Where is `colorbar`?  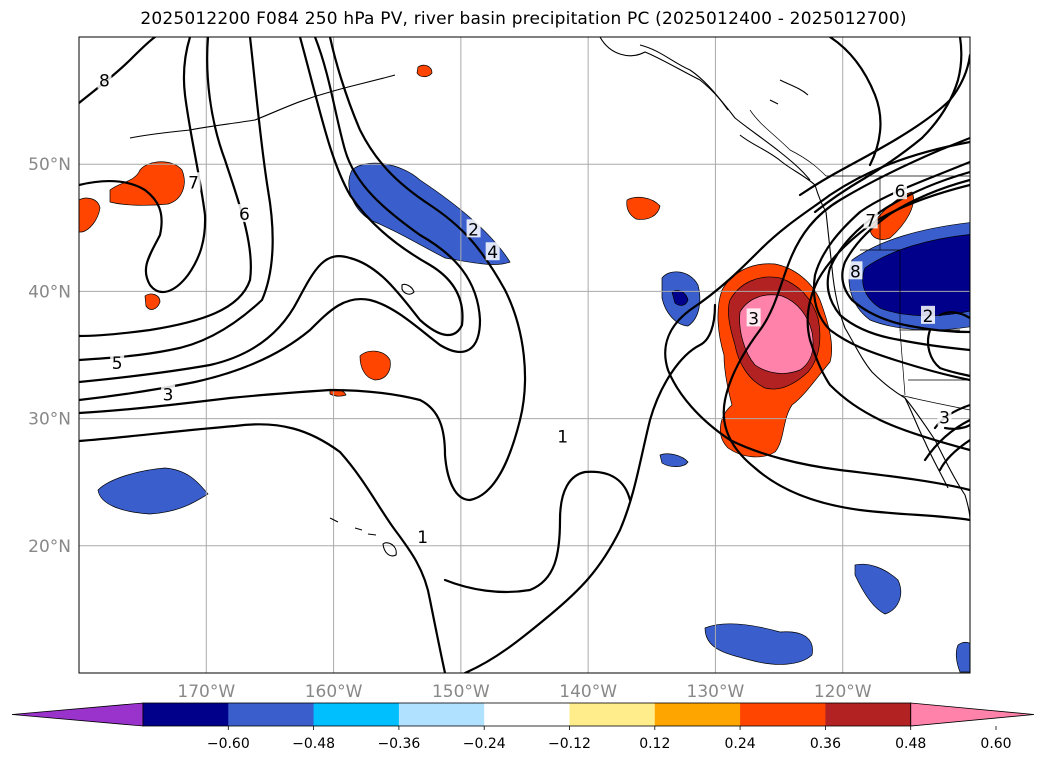 colorbar is located at coordinates (523, 714).